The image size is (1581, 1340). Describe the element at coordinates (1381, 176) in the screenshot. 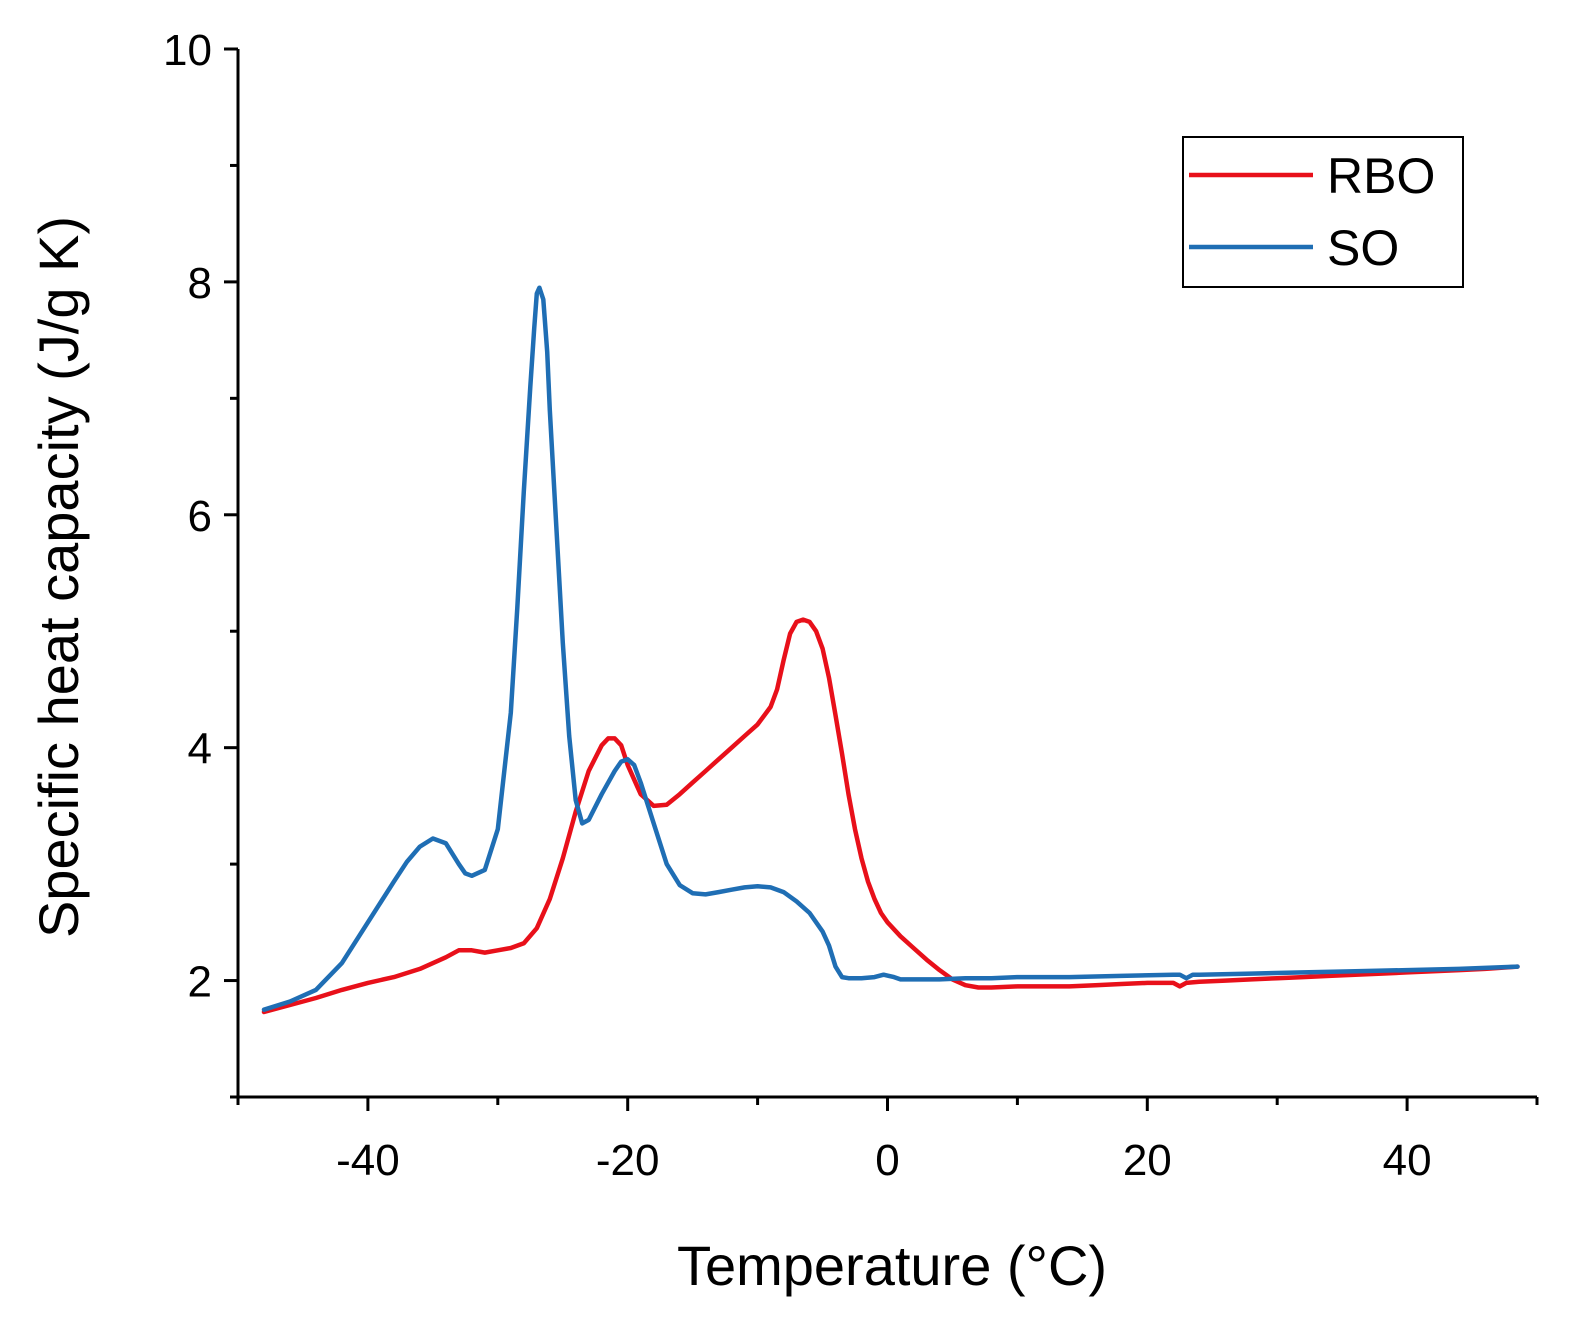

I see `legend-label-rbo: RBO` at that location.